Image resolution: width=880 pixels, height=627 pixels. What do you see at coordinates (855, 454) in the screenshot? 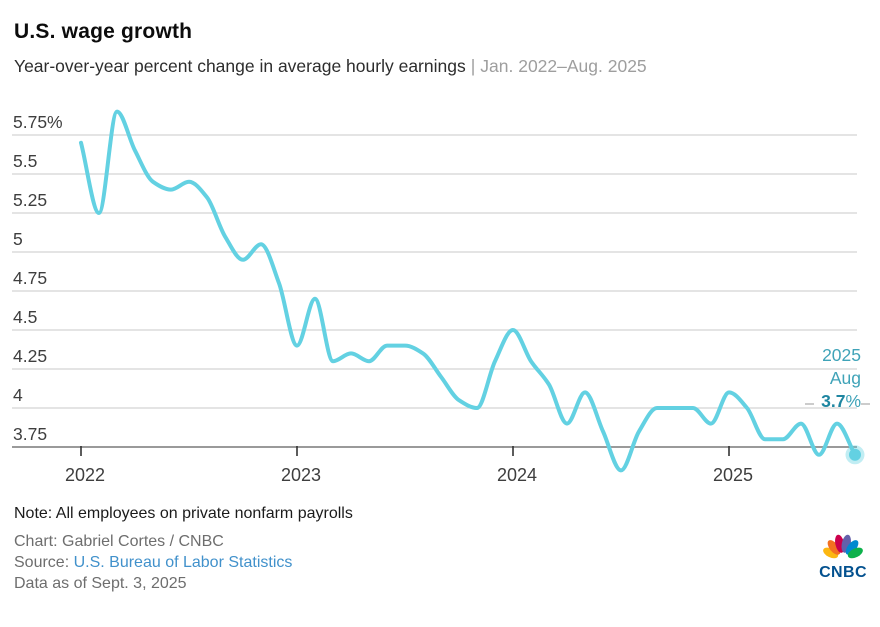
I see `latest-point-marker` at bounding box center [855, 454].